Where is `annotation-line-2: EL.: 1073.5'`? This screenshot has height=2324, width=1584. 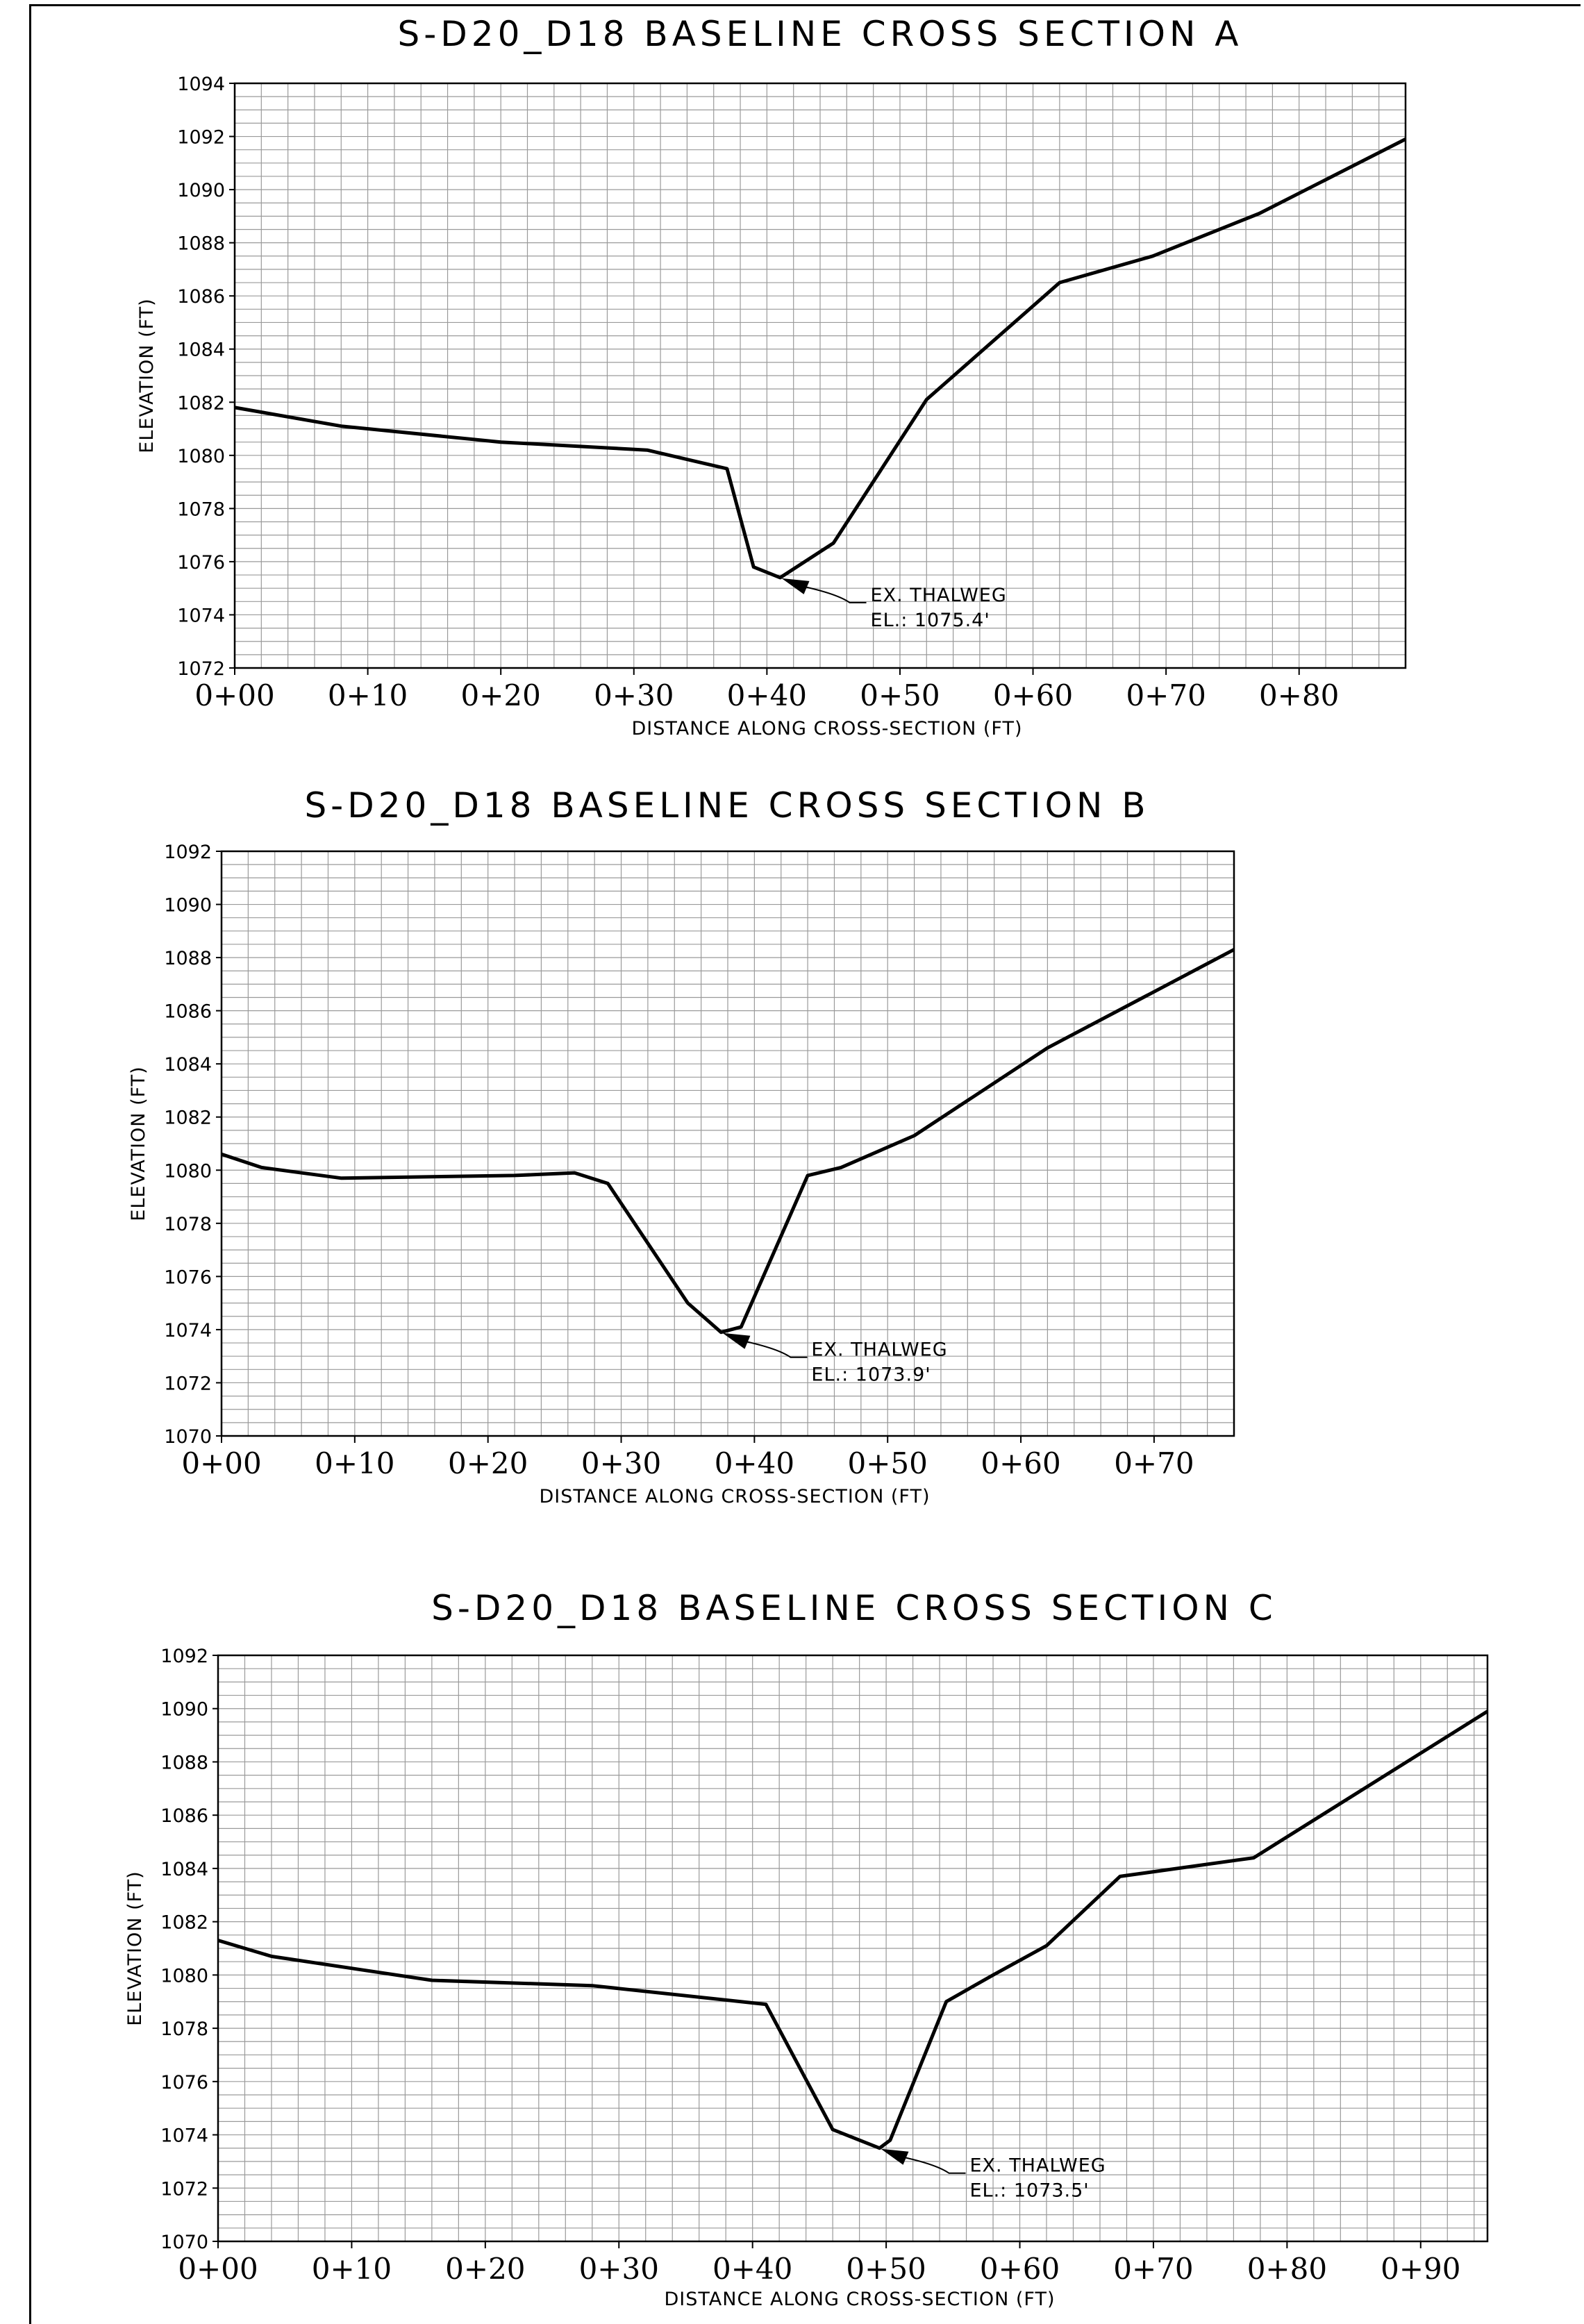 annotation-line-2: EL.: 1073.5' is located at coordinates (1029, 2191).